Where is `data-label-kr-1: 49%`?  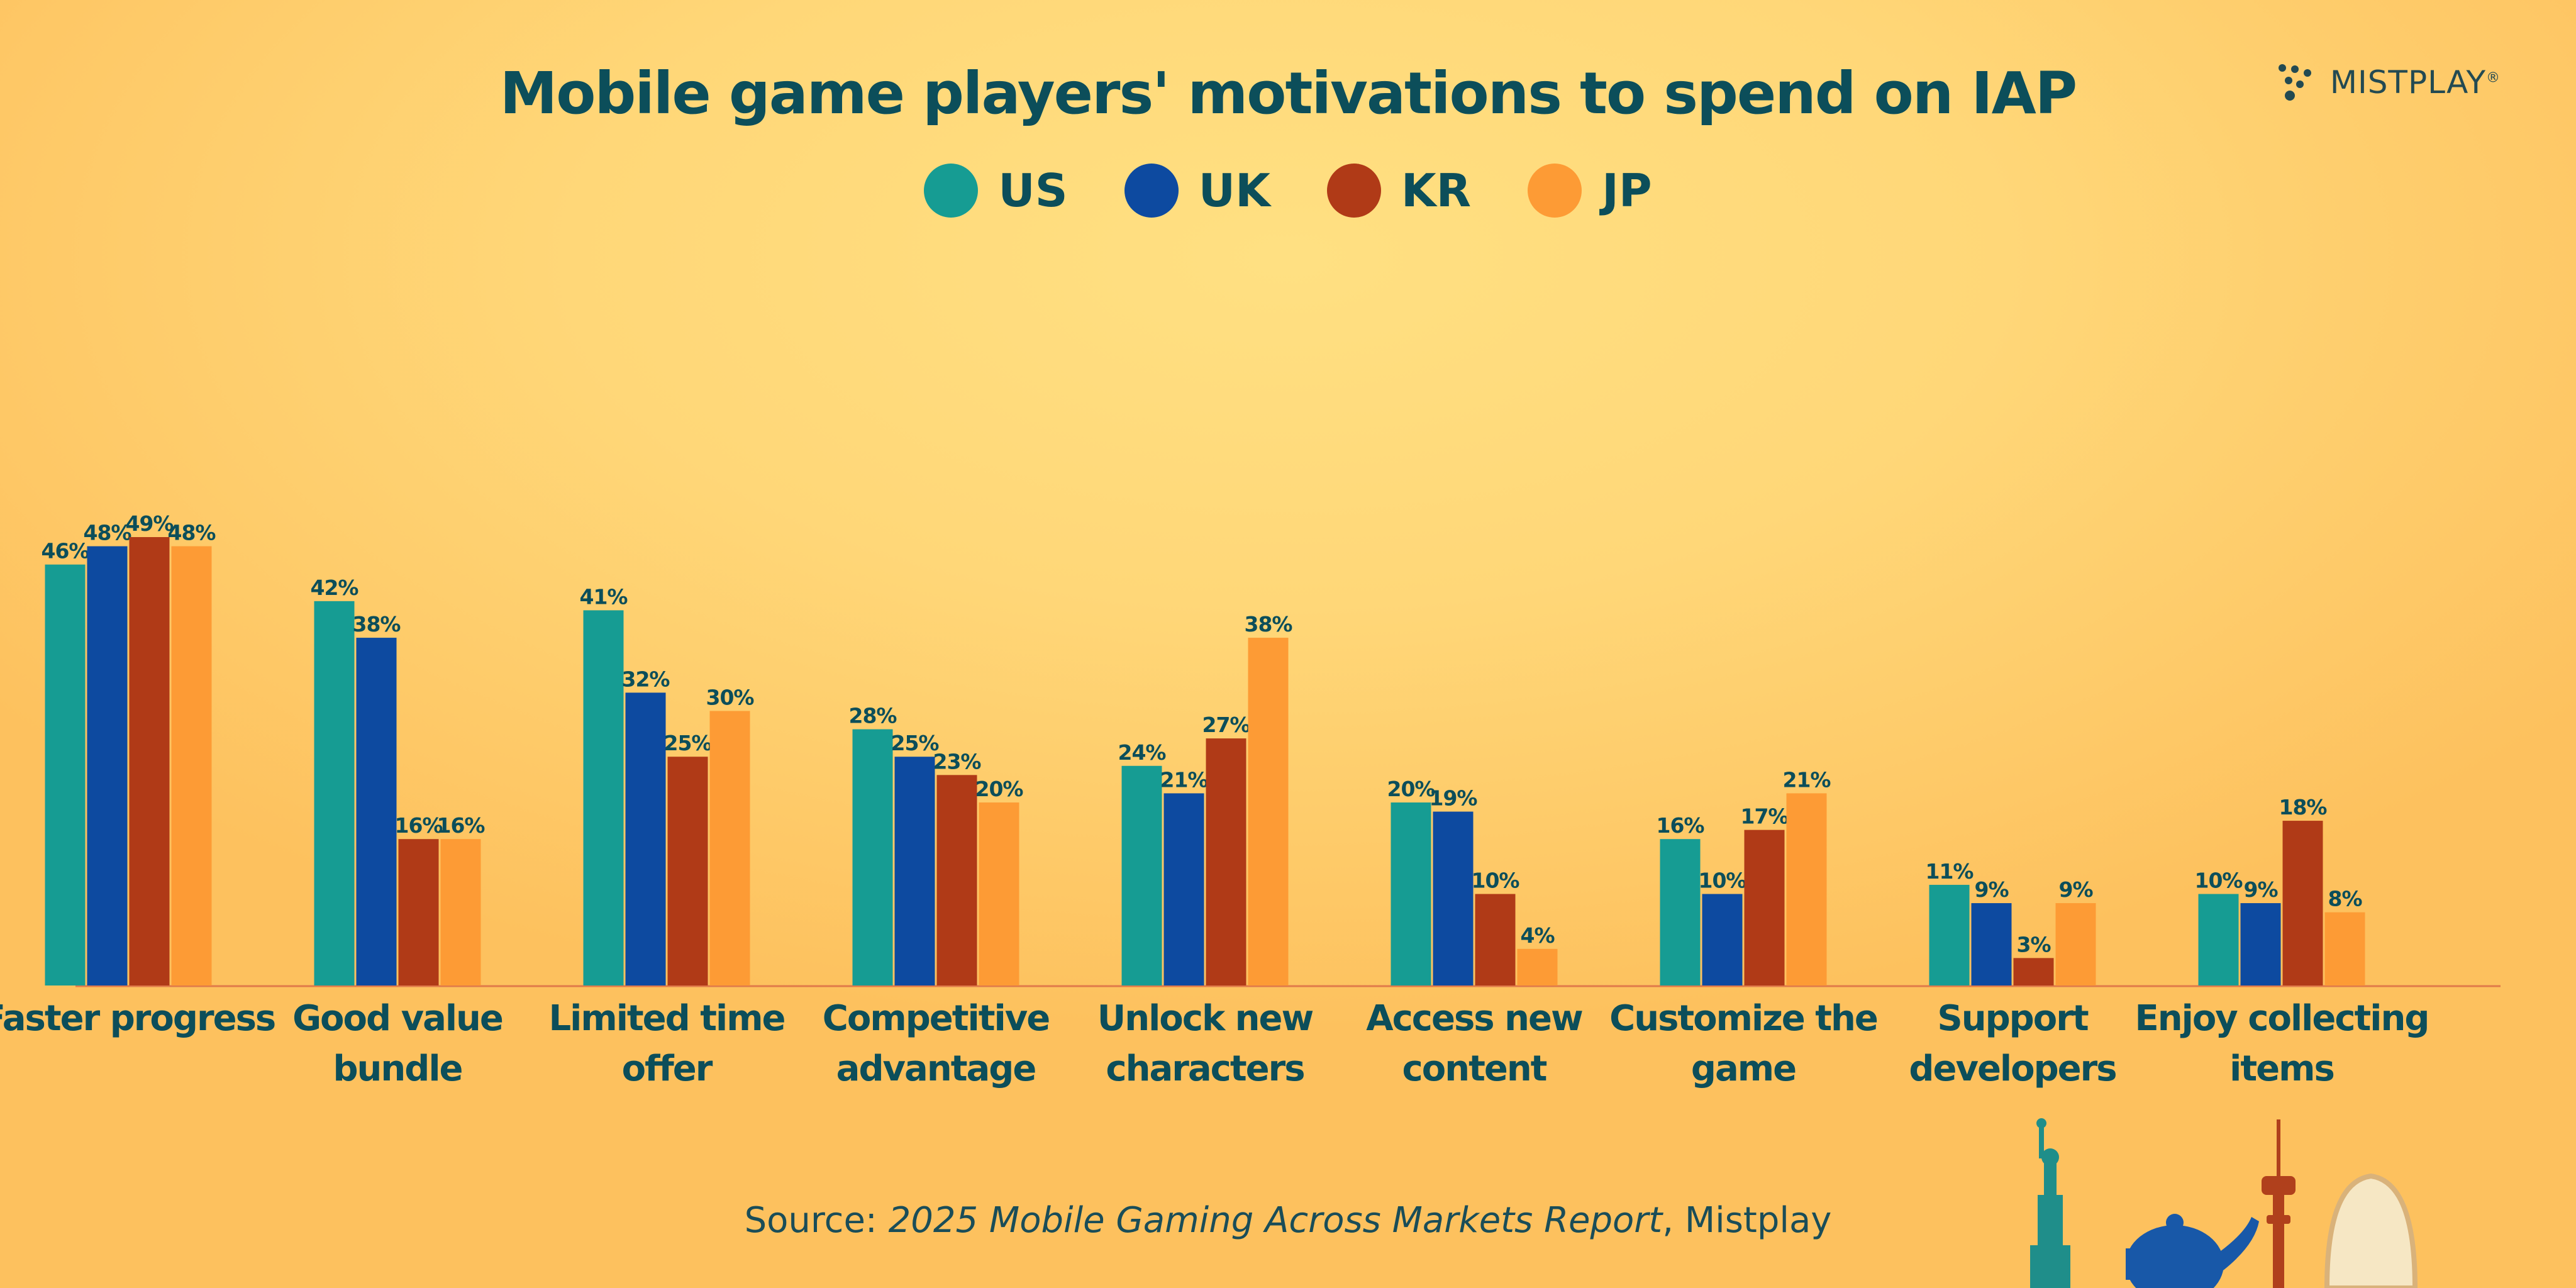
data-label-kr-1: 49% is located at coordinates (150, 523).